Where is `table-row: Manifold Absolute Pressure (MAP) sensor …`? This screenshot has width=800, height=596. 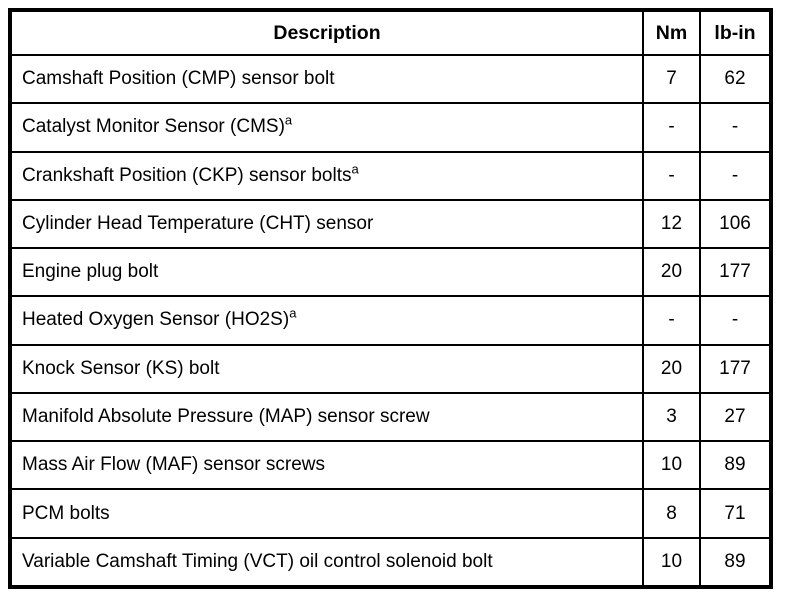 table-row: Manifold Absolute Pressure (MAP) sensor … is located at coordinates (390, 417).